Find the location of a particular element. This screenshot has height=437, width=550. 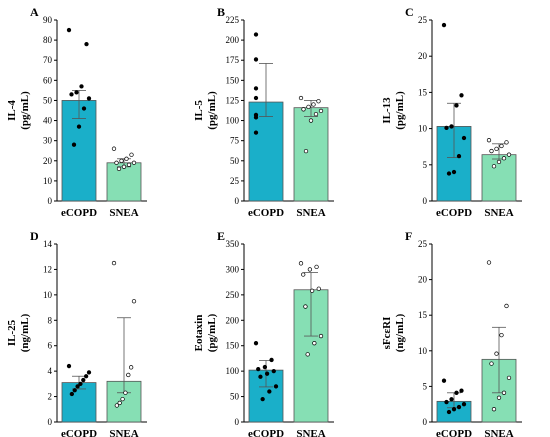

y-tick-label: 70 is located at coordinates (48, 60).